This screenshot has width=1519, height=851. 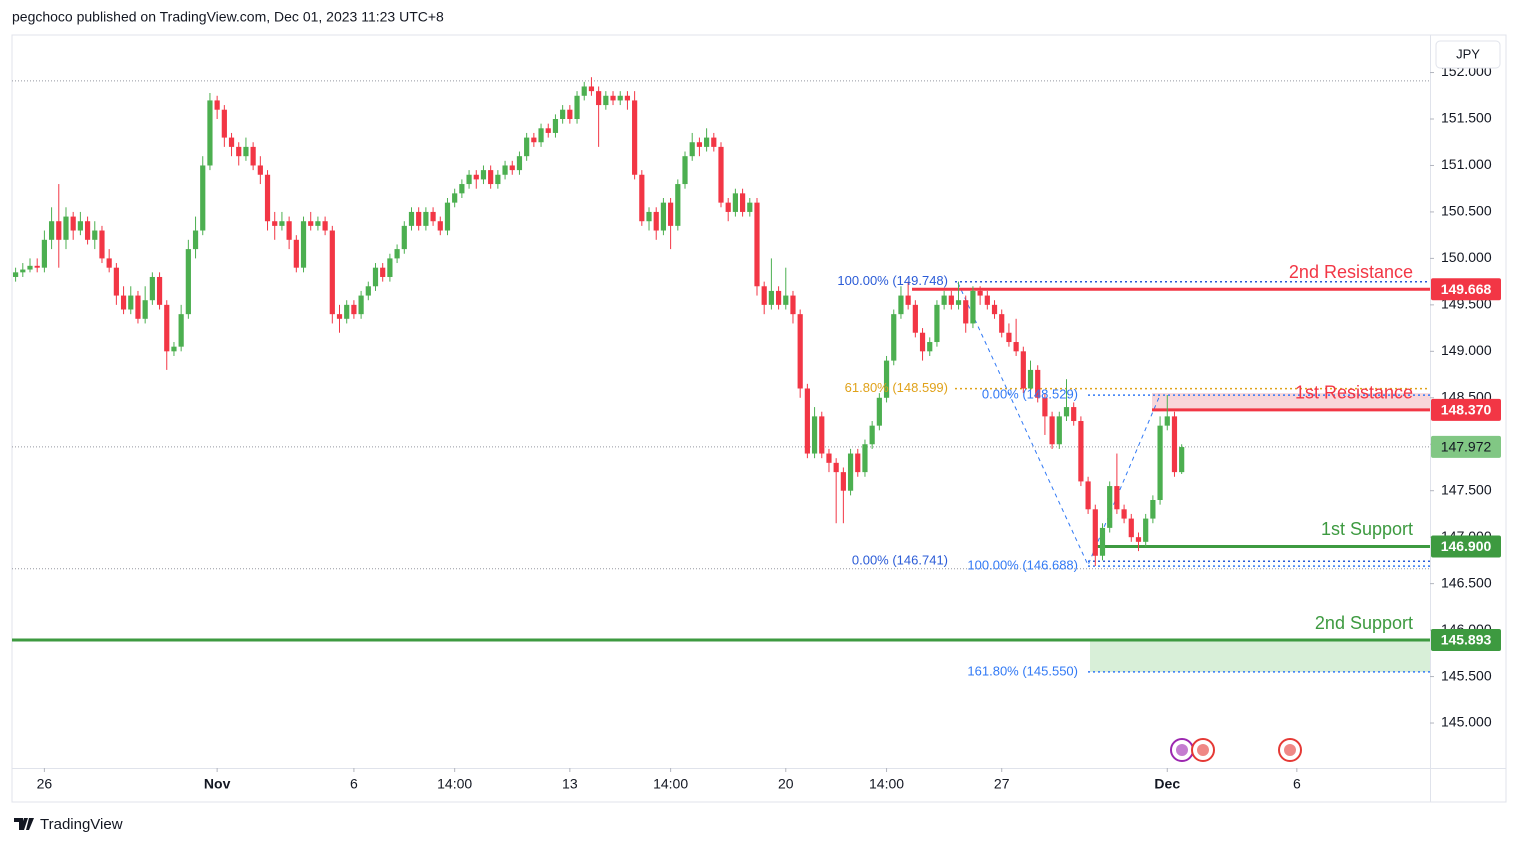 What do you see at coordinates (1468, 53) in the screenshot?
I see `currency-label: JPY` at bounding box center [1468, 53].